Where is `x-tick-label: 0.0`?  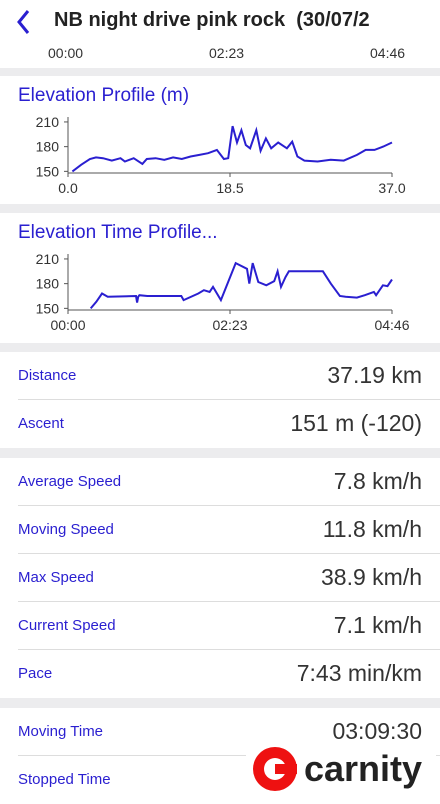
x-tick-label: 0.0 is located at coordinates (68, 188).